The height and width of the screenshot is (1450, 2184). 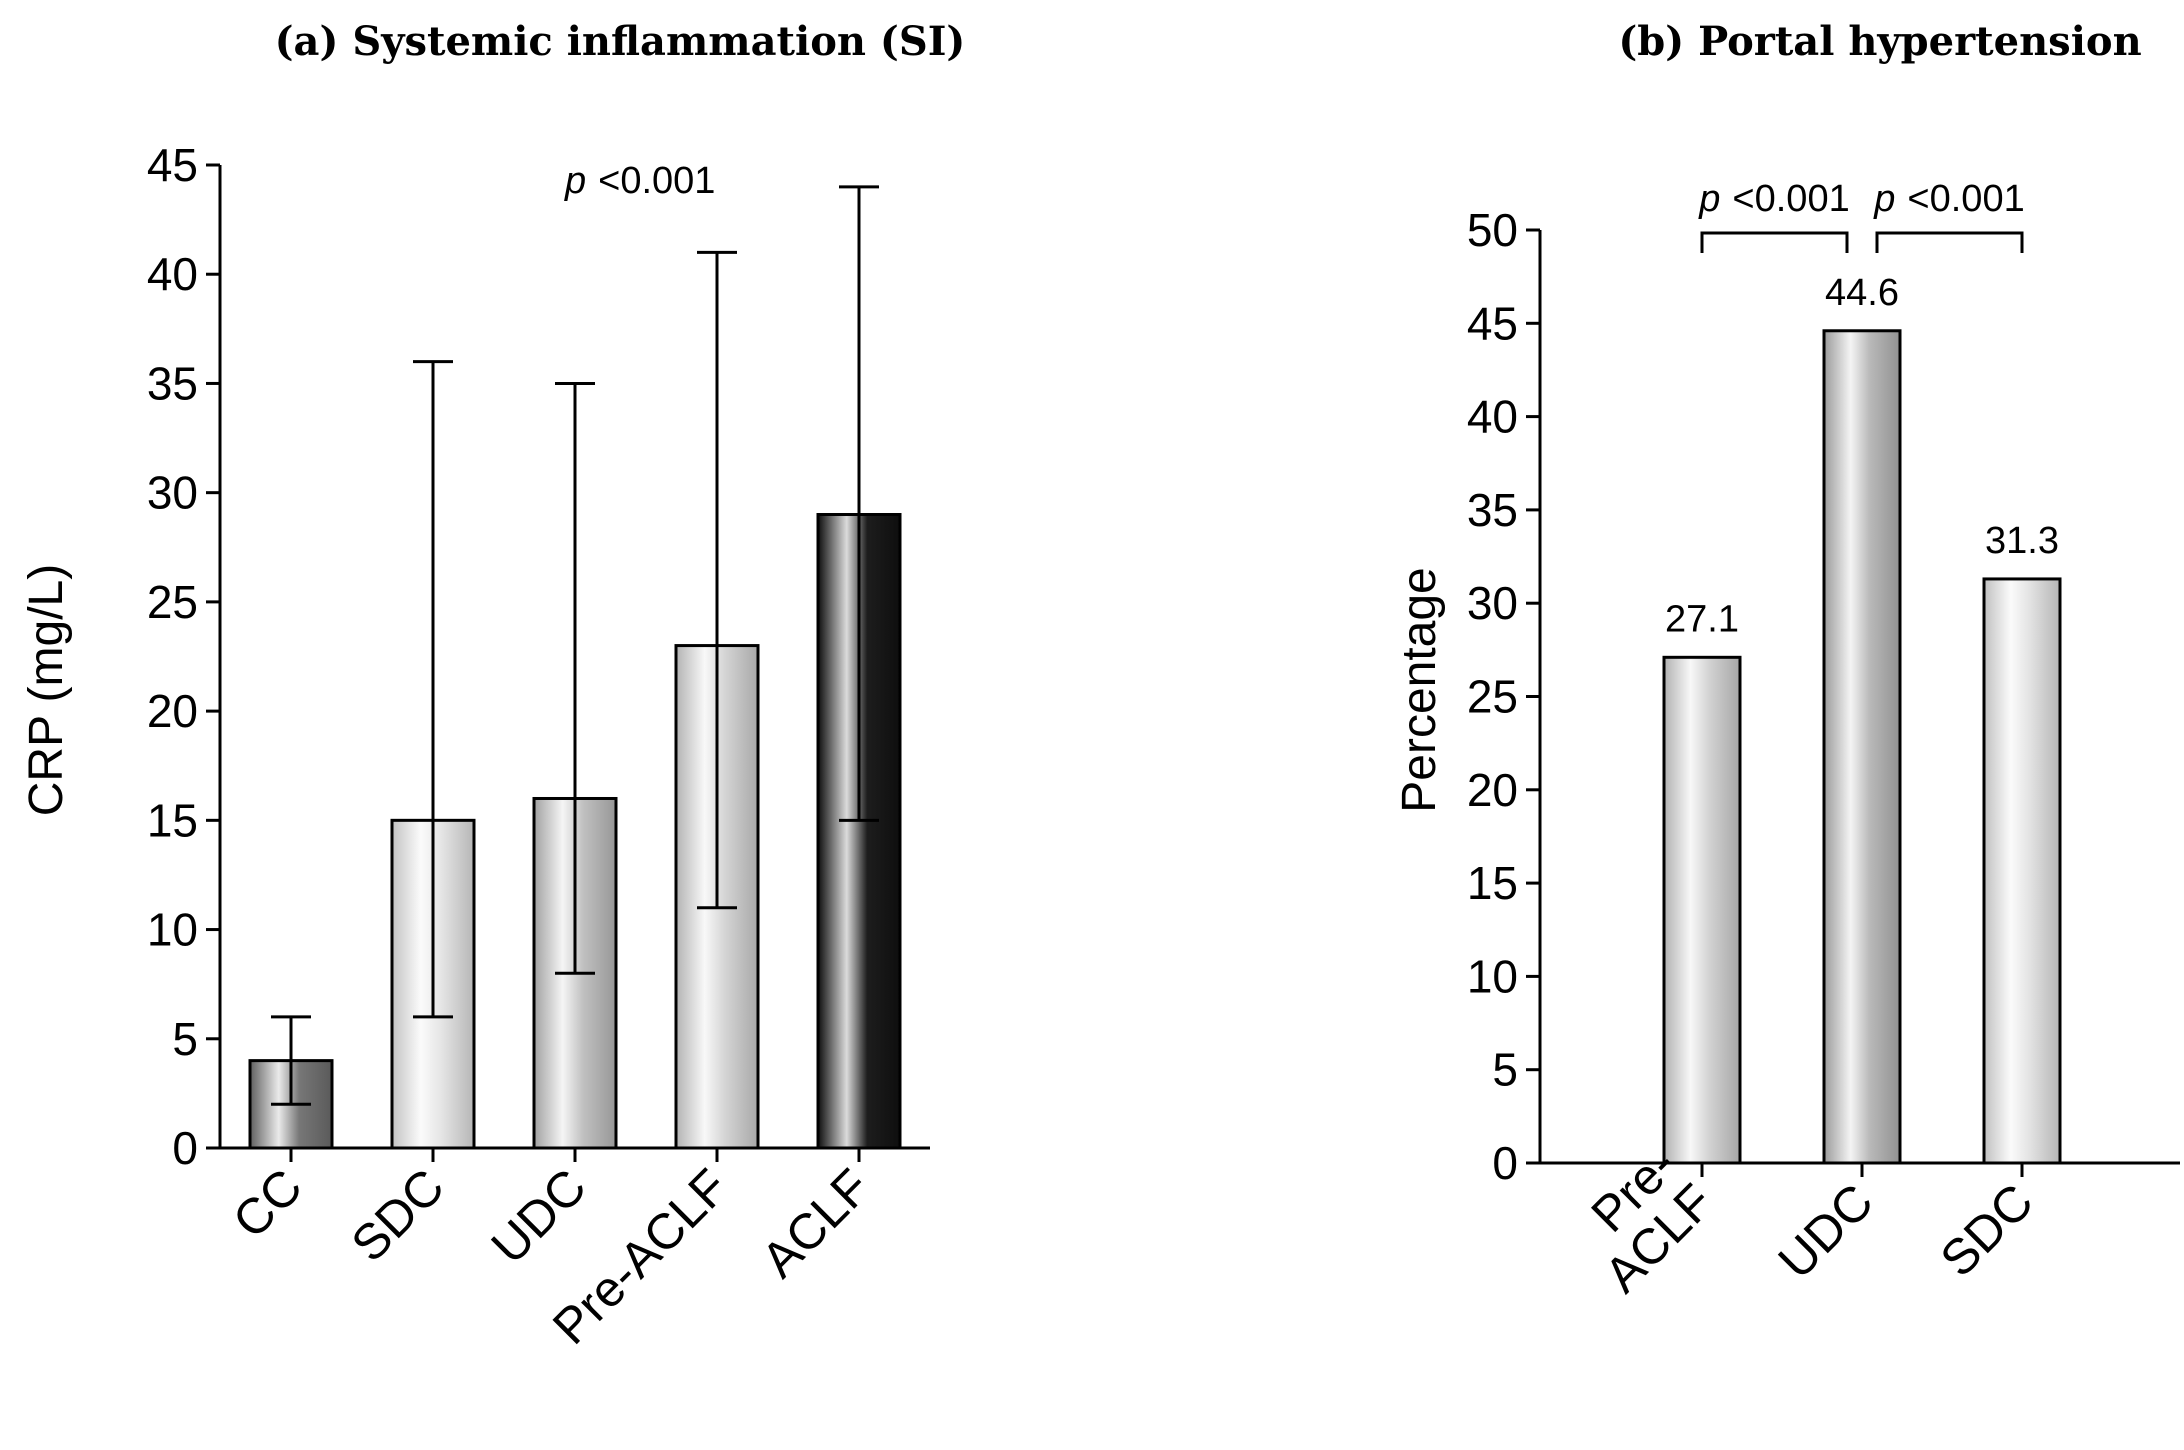 What do you see at coordinates (575, 181) in the screenshot?
I see `panel-a-p-symbol: p` at bounding box center [575, 181].